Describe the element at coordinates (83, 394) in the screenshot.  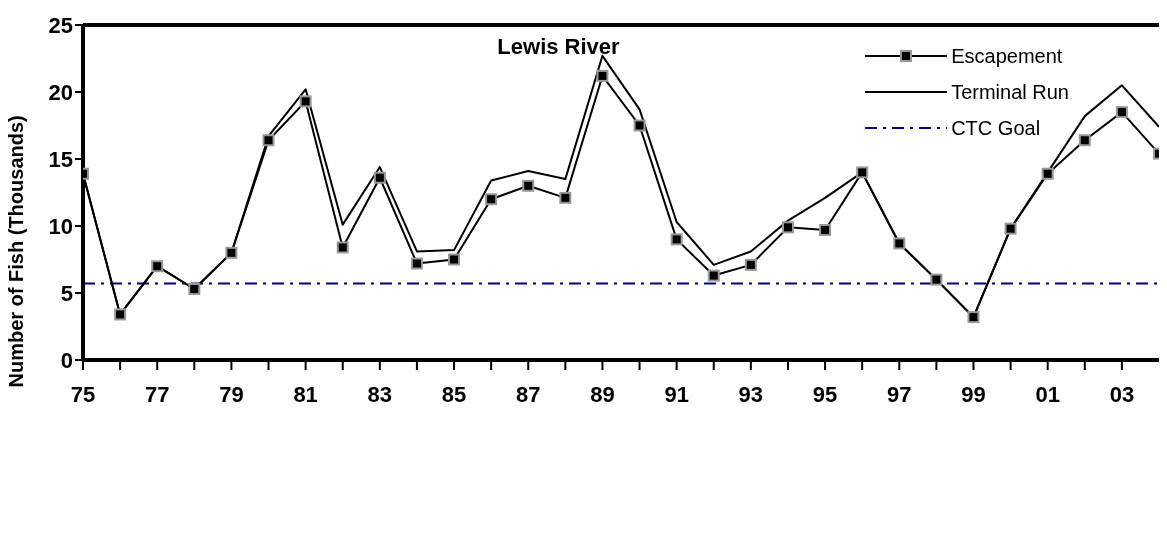
I see `x-tick-label: 75` at that location.